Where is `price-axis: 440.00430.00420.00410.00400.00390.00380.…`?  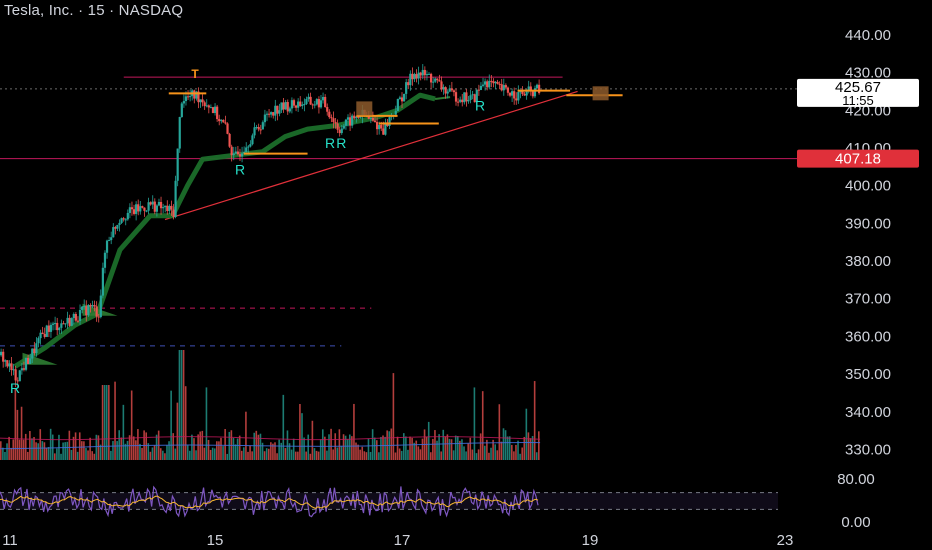 price-axis: 440.00430.00420.00410.00400.00390.00380.… is located at coordinates (858, 279).